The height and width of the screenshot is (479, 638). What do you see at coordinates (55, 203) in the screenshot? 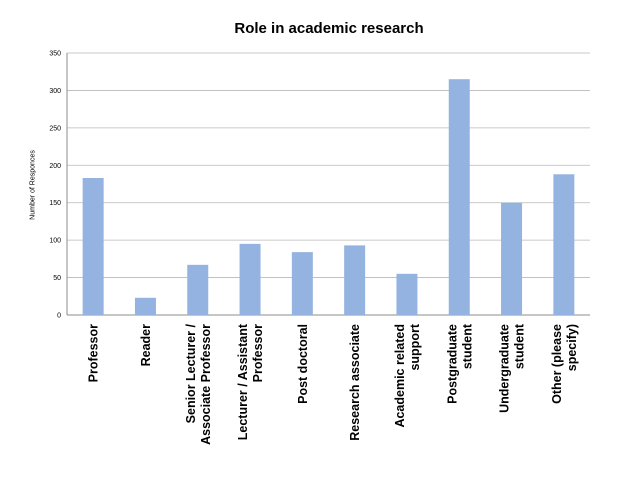
I see `y-tick-label: 150` at bounding box center [55, 203].